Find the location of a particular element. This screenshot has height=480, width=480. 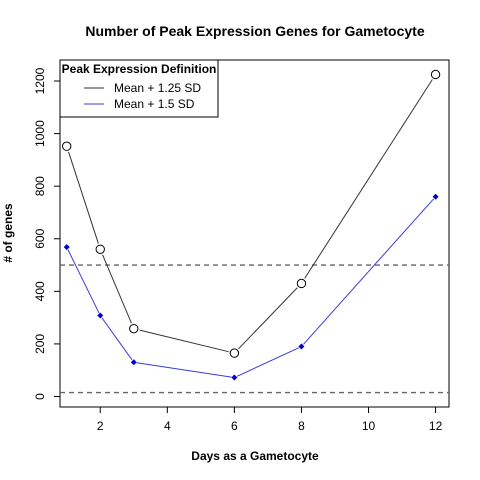

y-tick-label-1200: 1200 is located at coordinates (40, 80).